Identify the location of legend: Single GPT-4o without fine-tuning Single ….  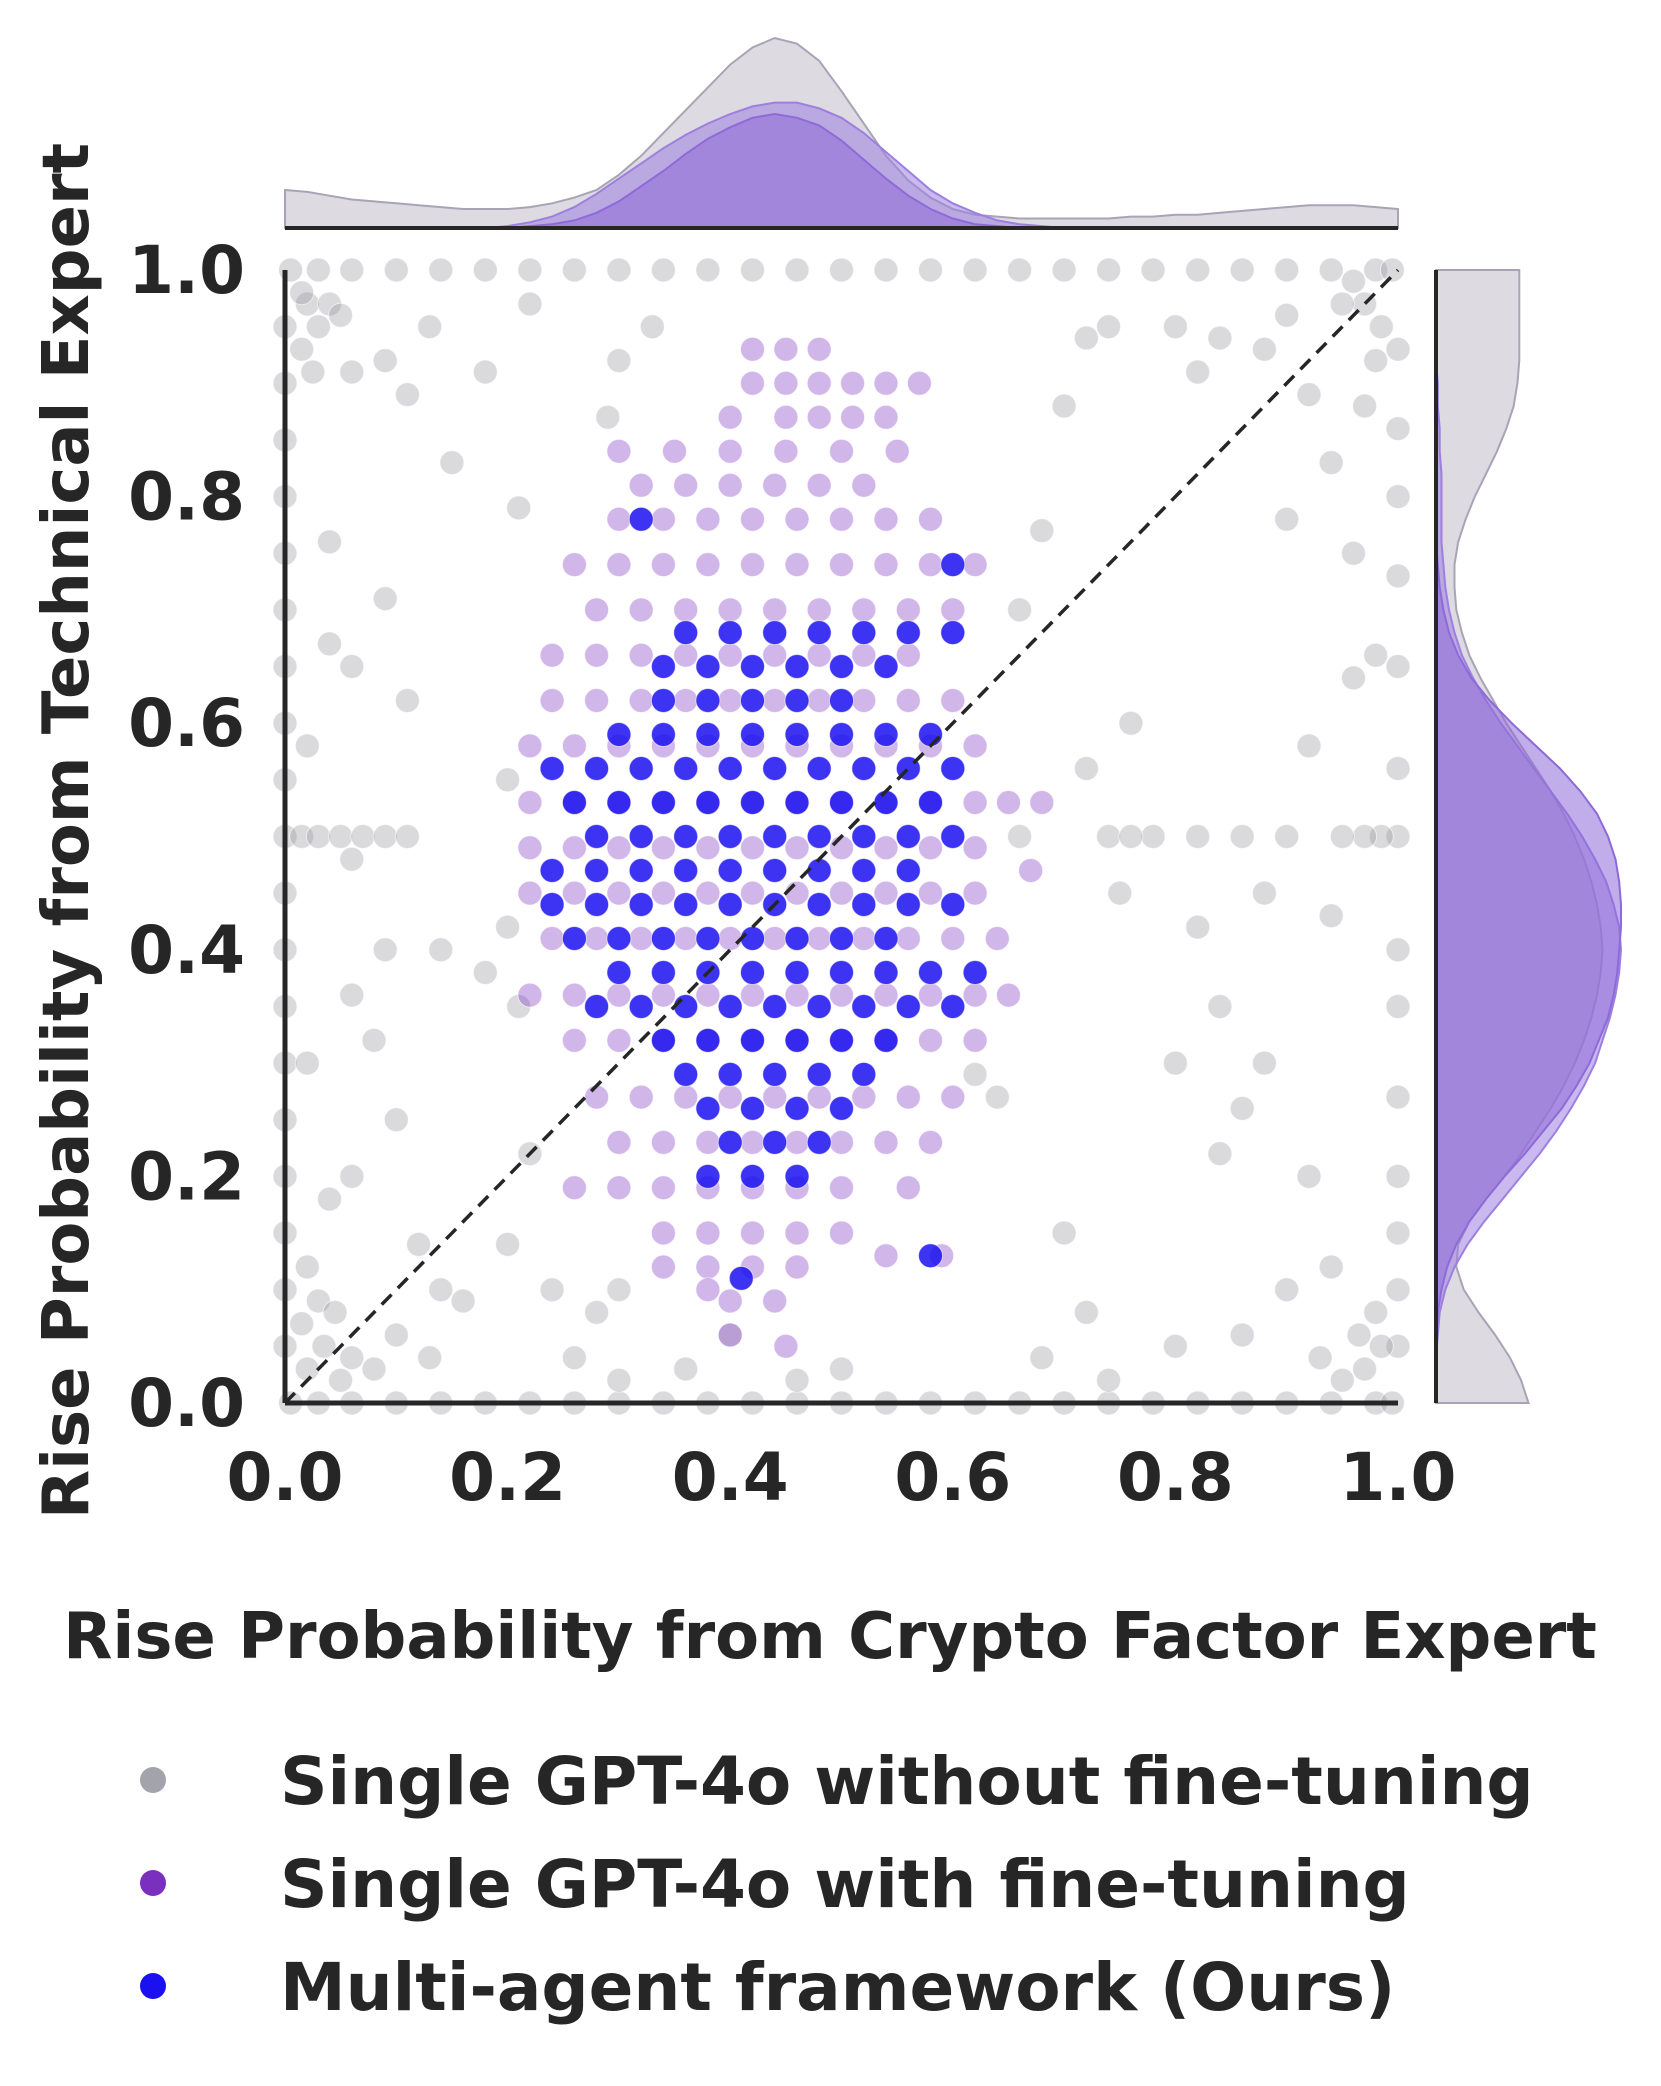
(837, 1884).